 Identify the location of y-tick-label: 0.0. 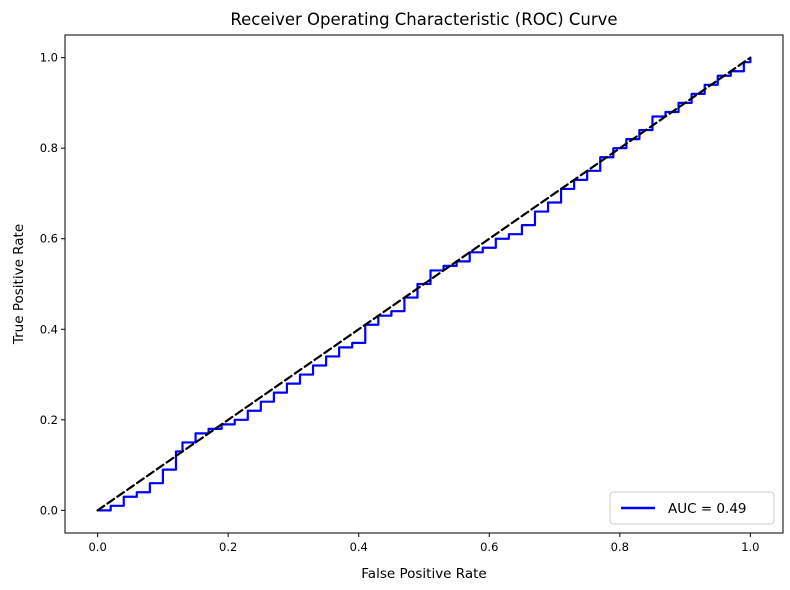
(49, 510).